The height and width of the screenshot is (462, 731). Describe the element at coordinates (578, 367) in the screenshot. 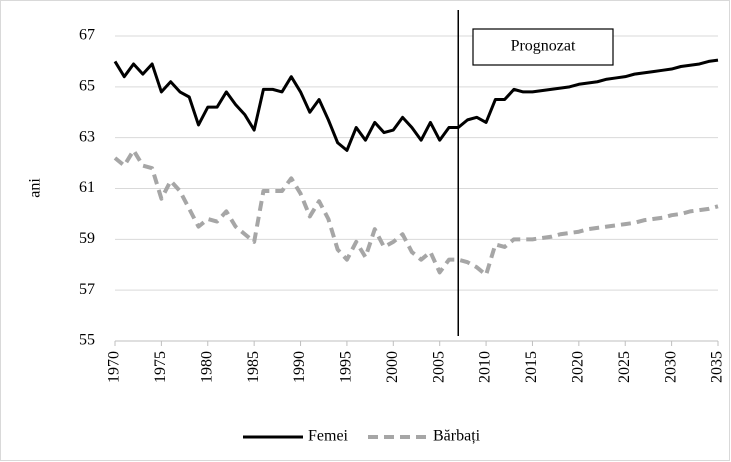

I see `x-tick-label: 2020` at that location.